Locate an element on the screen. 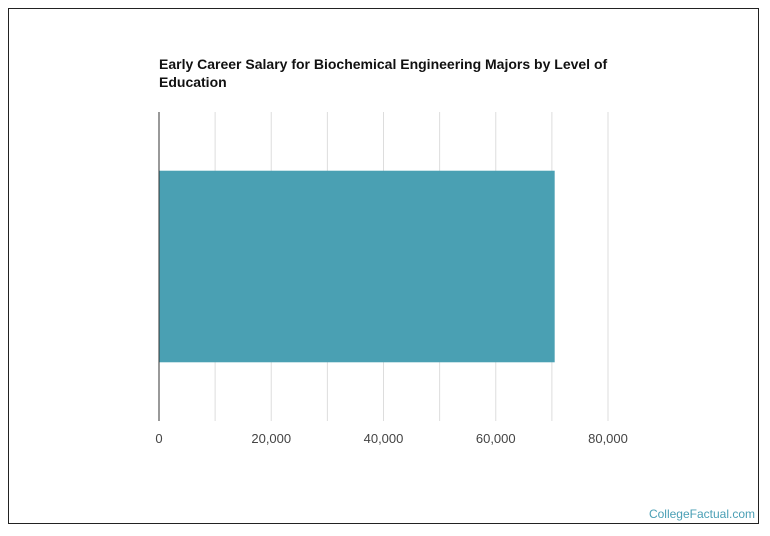 The width and height of the screenshot is (770, 536). x-tick-label: 40,000 is located at coordinates (384, 438).